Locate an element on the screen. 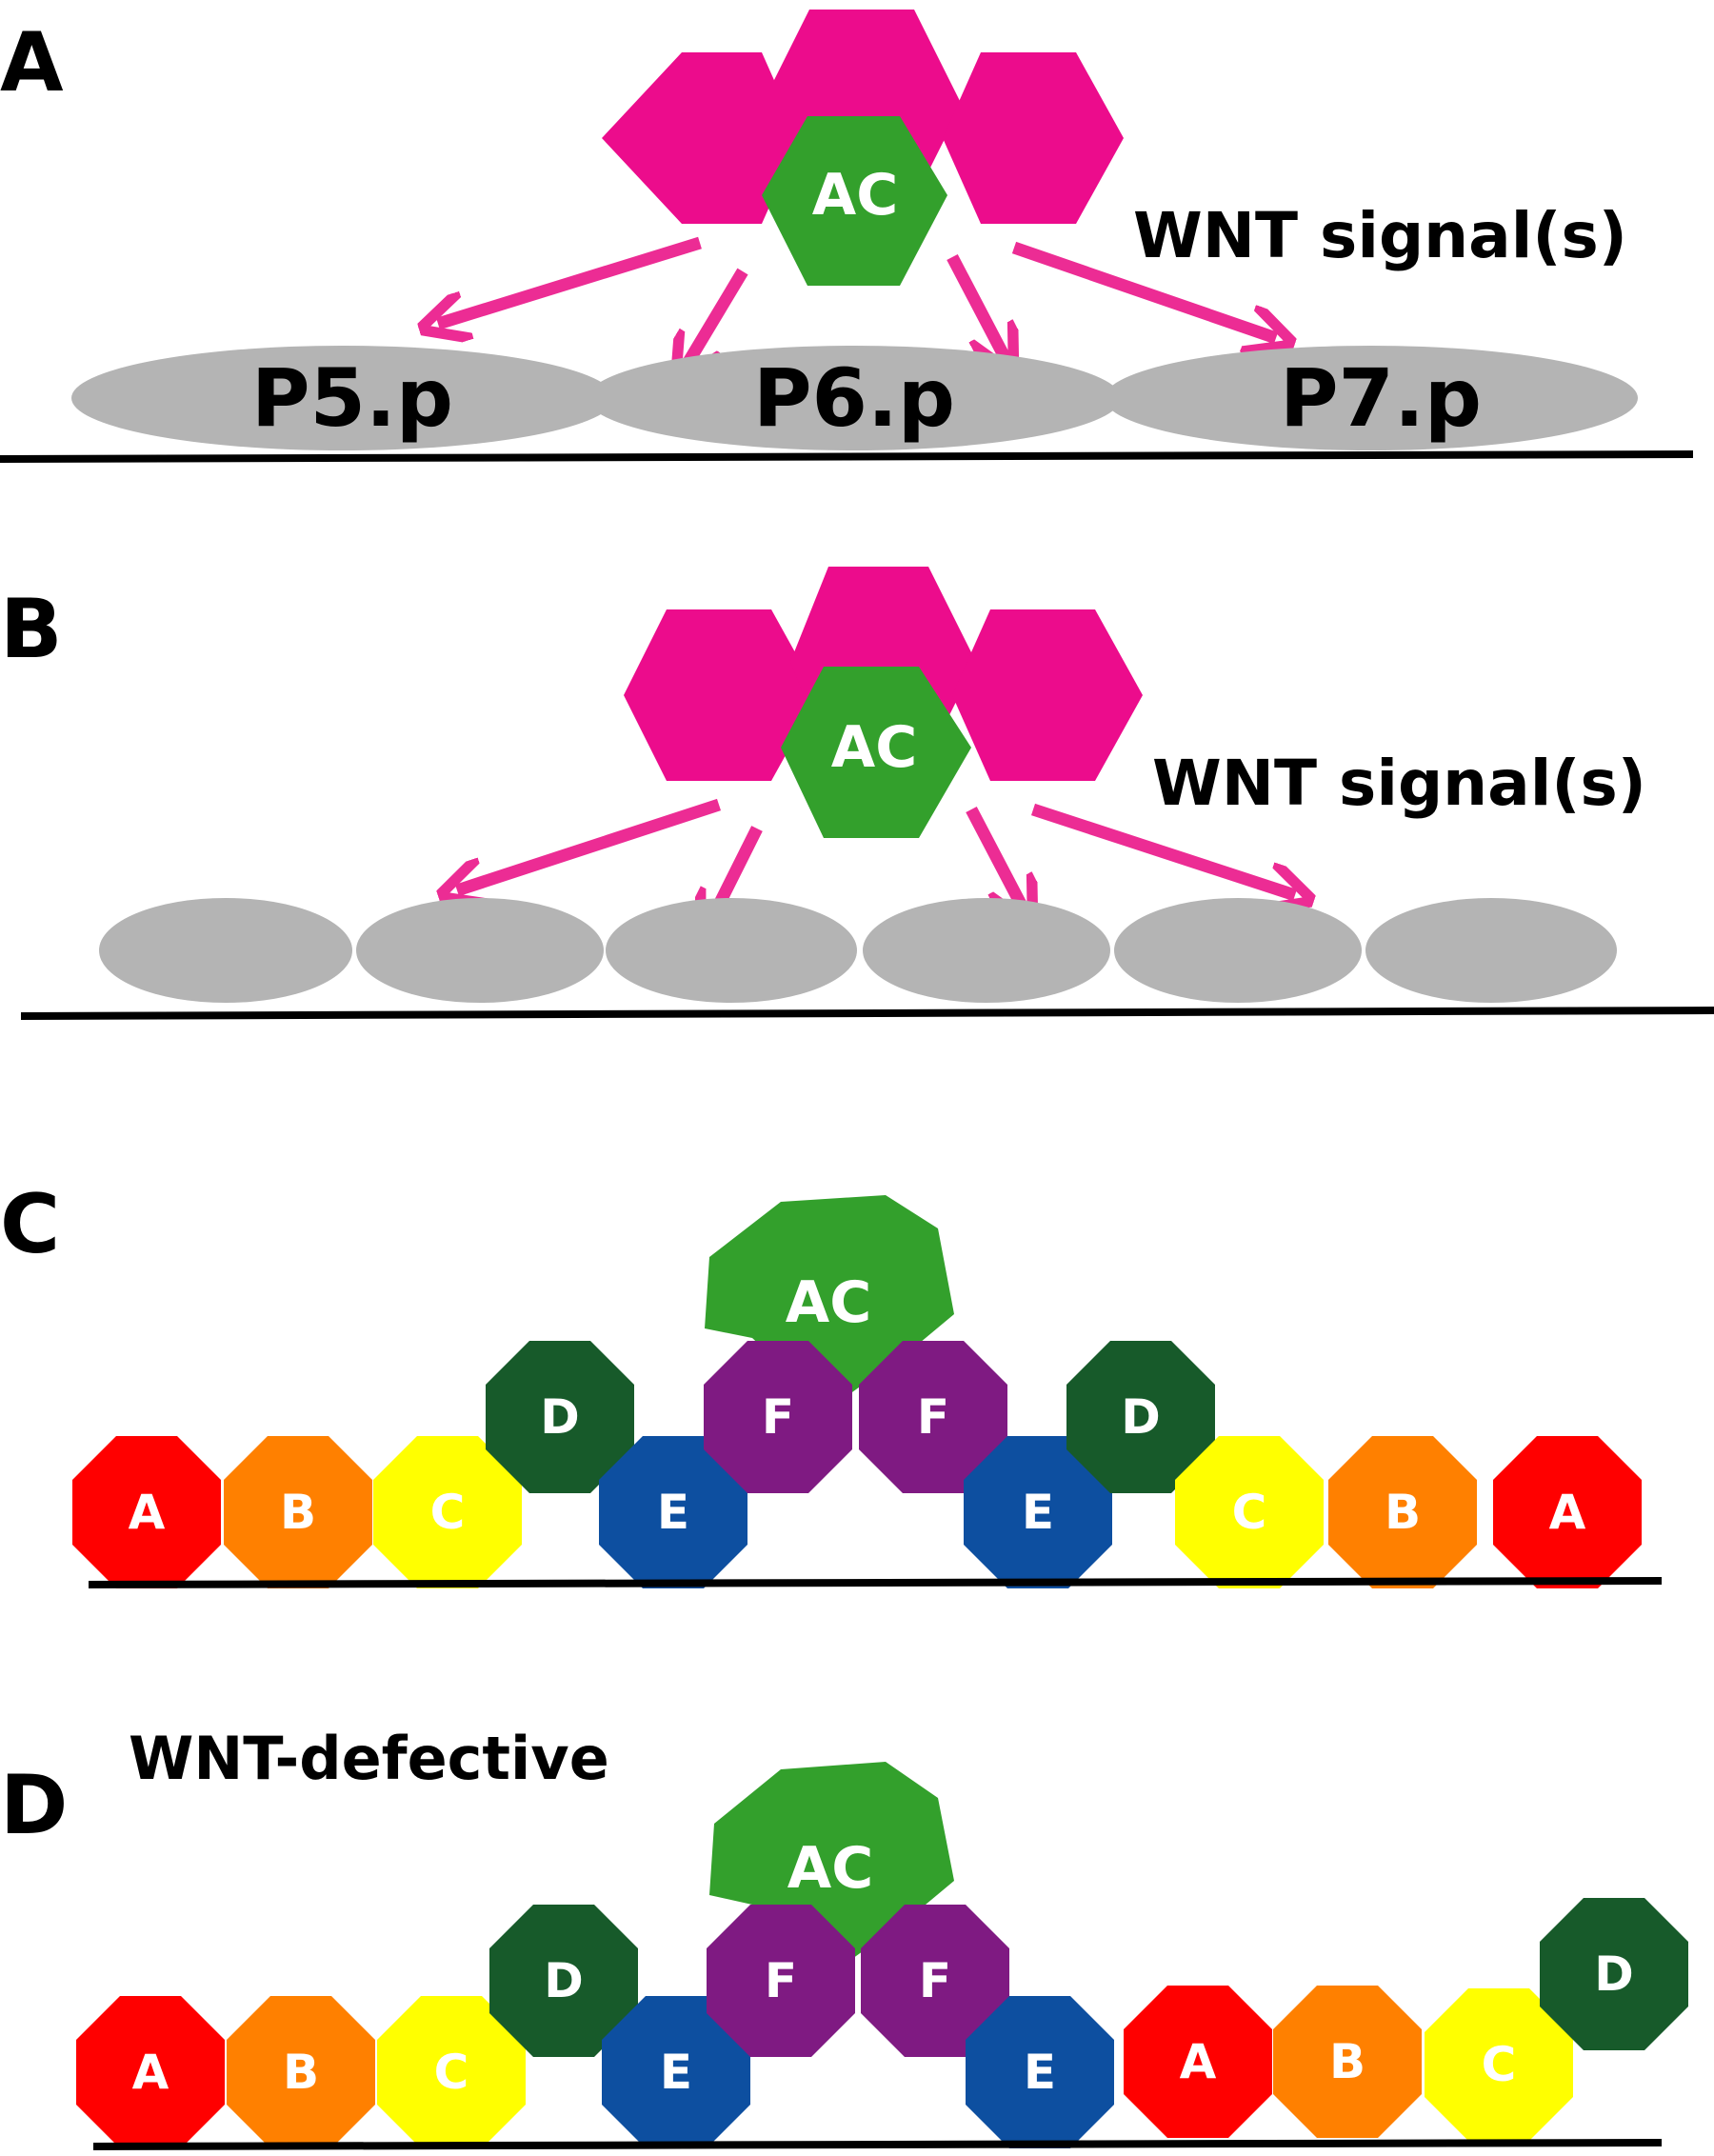 The height and width of the screenshot is (2156, 1714). vpc-label: P6.p is located at coordinates (854, 398).